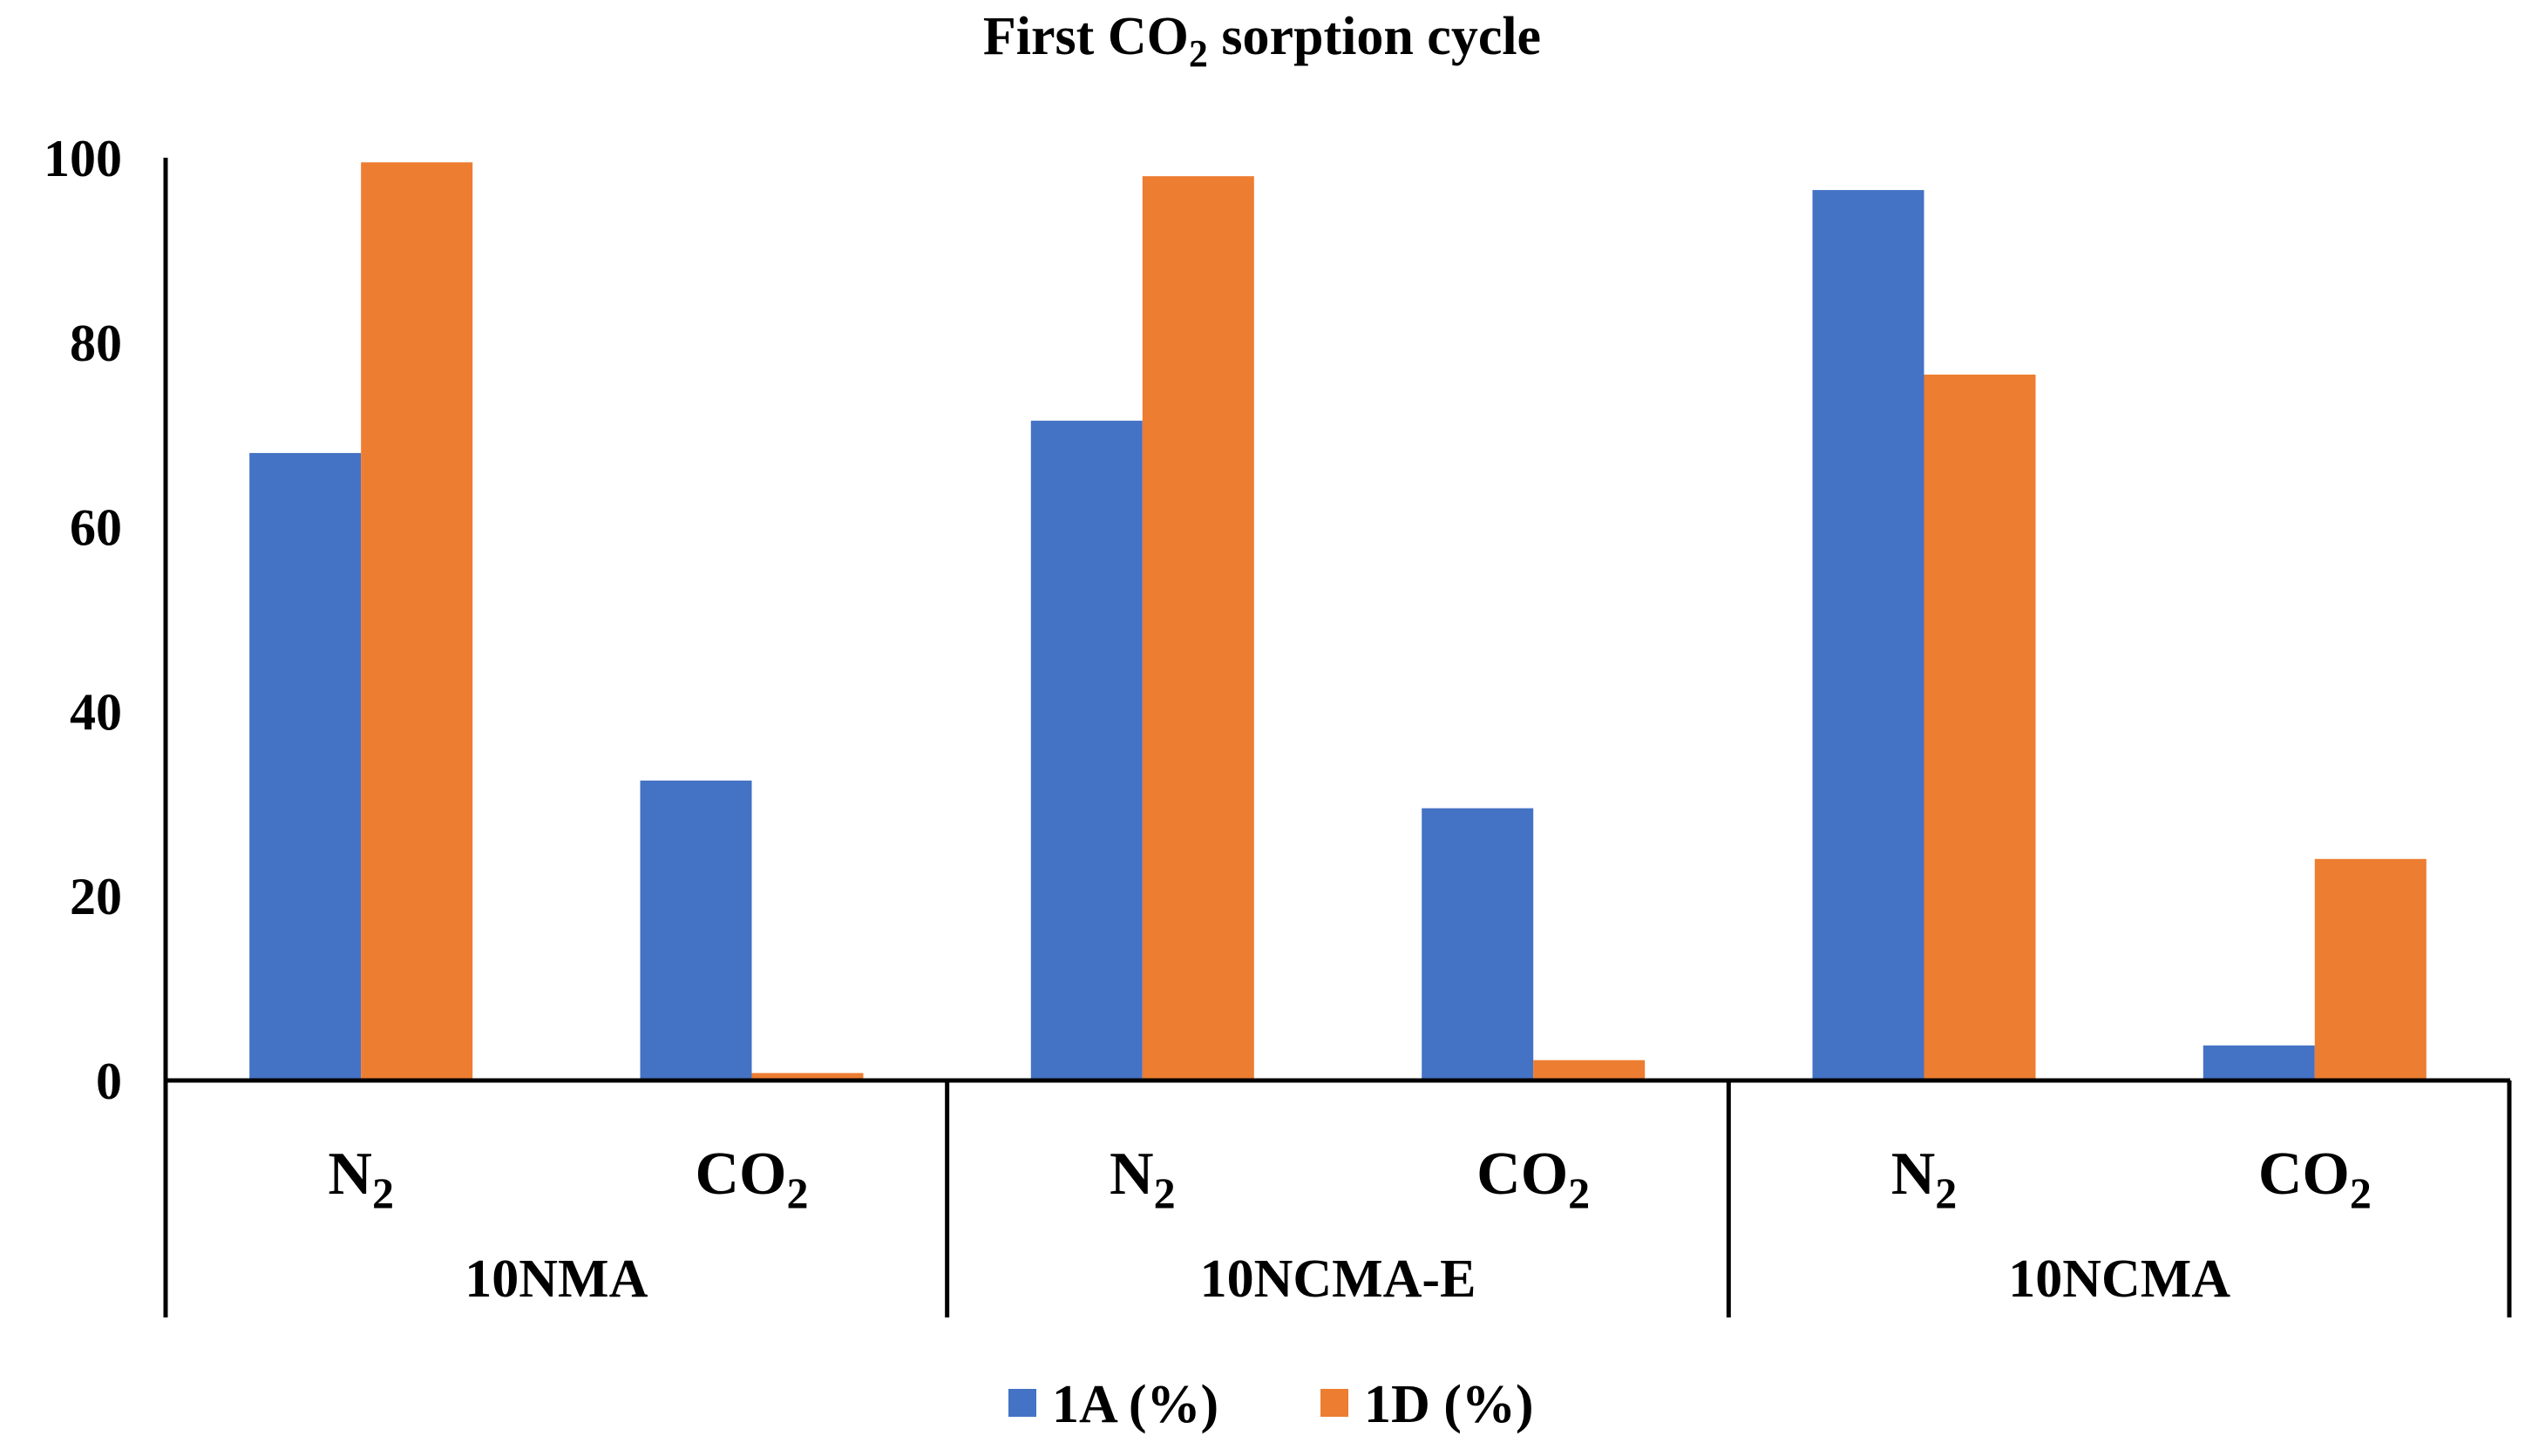 The width and height of the screenshot is (2525, 1456). I want to click on legend-swatch-1d, so click(1334, 1403).